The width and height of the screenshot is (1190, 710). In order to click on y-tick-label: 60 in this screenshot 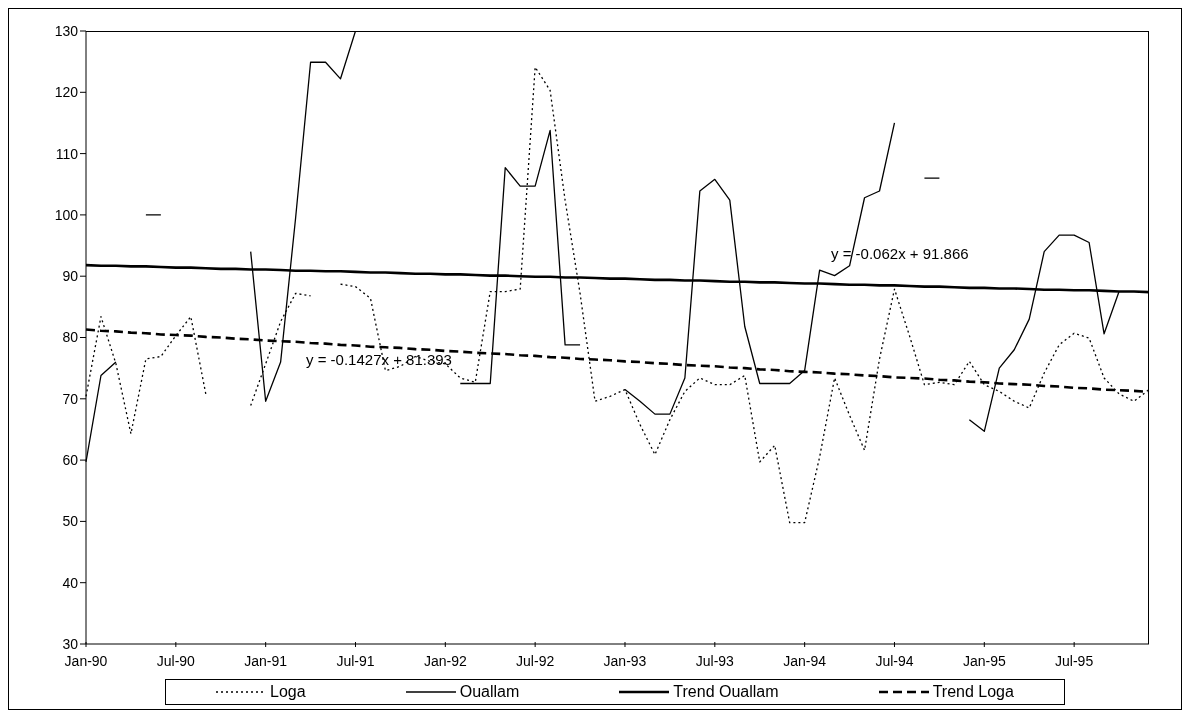, I will do `click(70, 460)`.